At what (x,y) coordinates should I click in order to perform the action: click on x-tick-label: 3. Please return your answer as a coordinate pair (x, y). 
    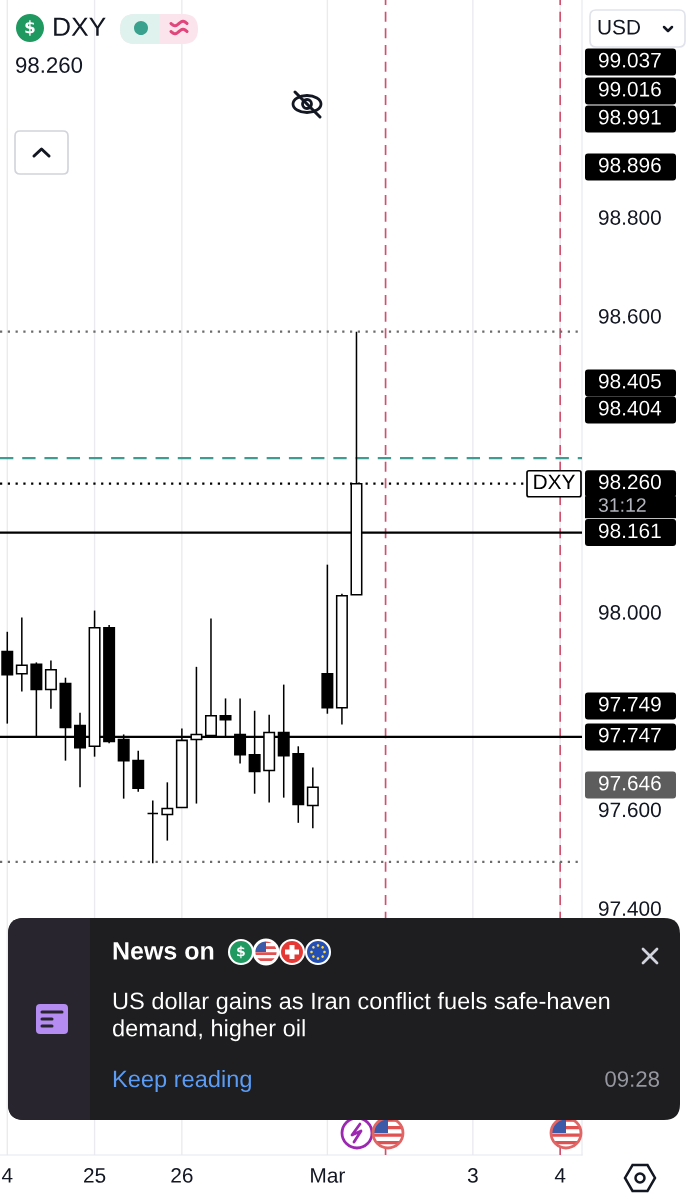
    Looking at the image, I should click on (472, 1175).